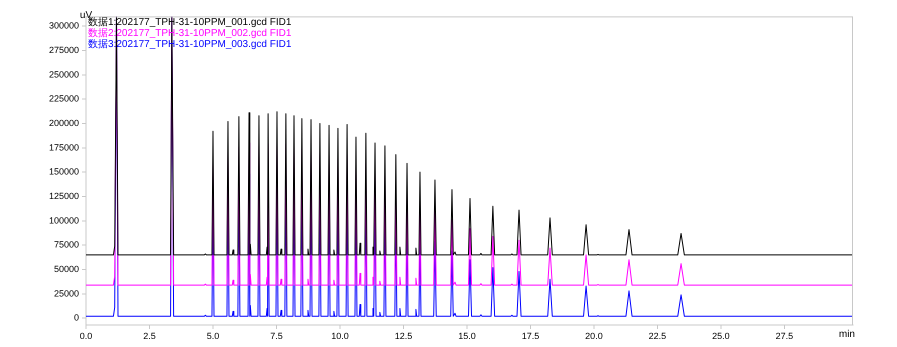 This screenshot has height=347, width=897. What do you see at coordinates (63, 220) in the screenshot?
I see `y-tick-label: 100000` at bounding box center [63, 220].